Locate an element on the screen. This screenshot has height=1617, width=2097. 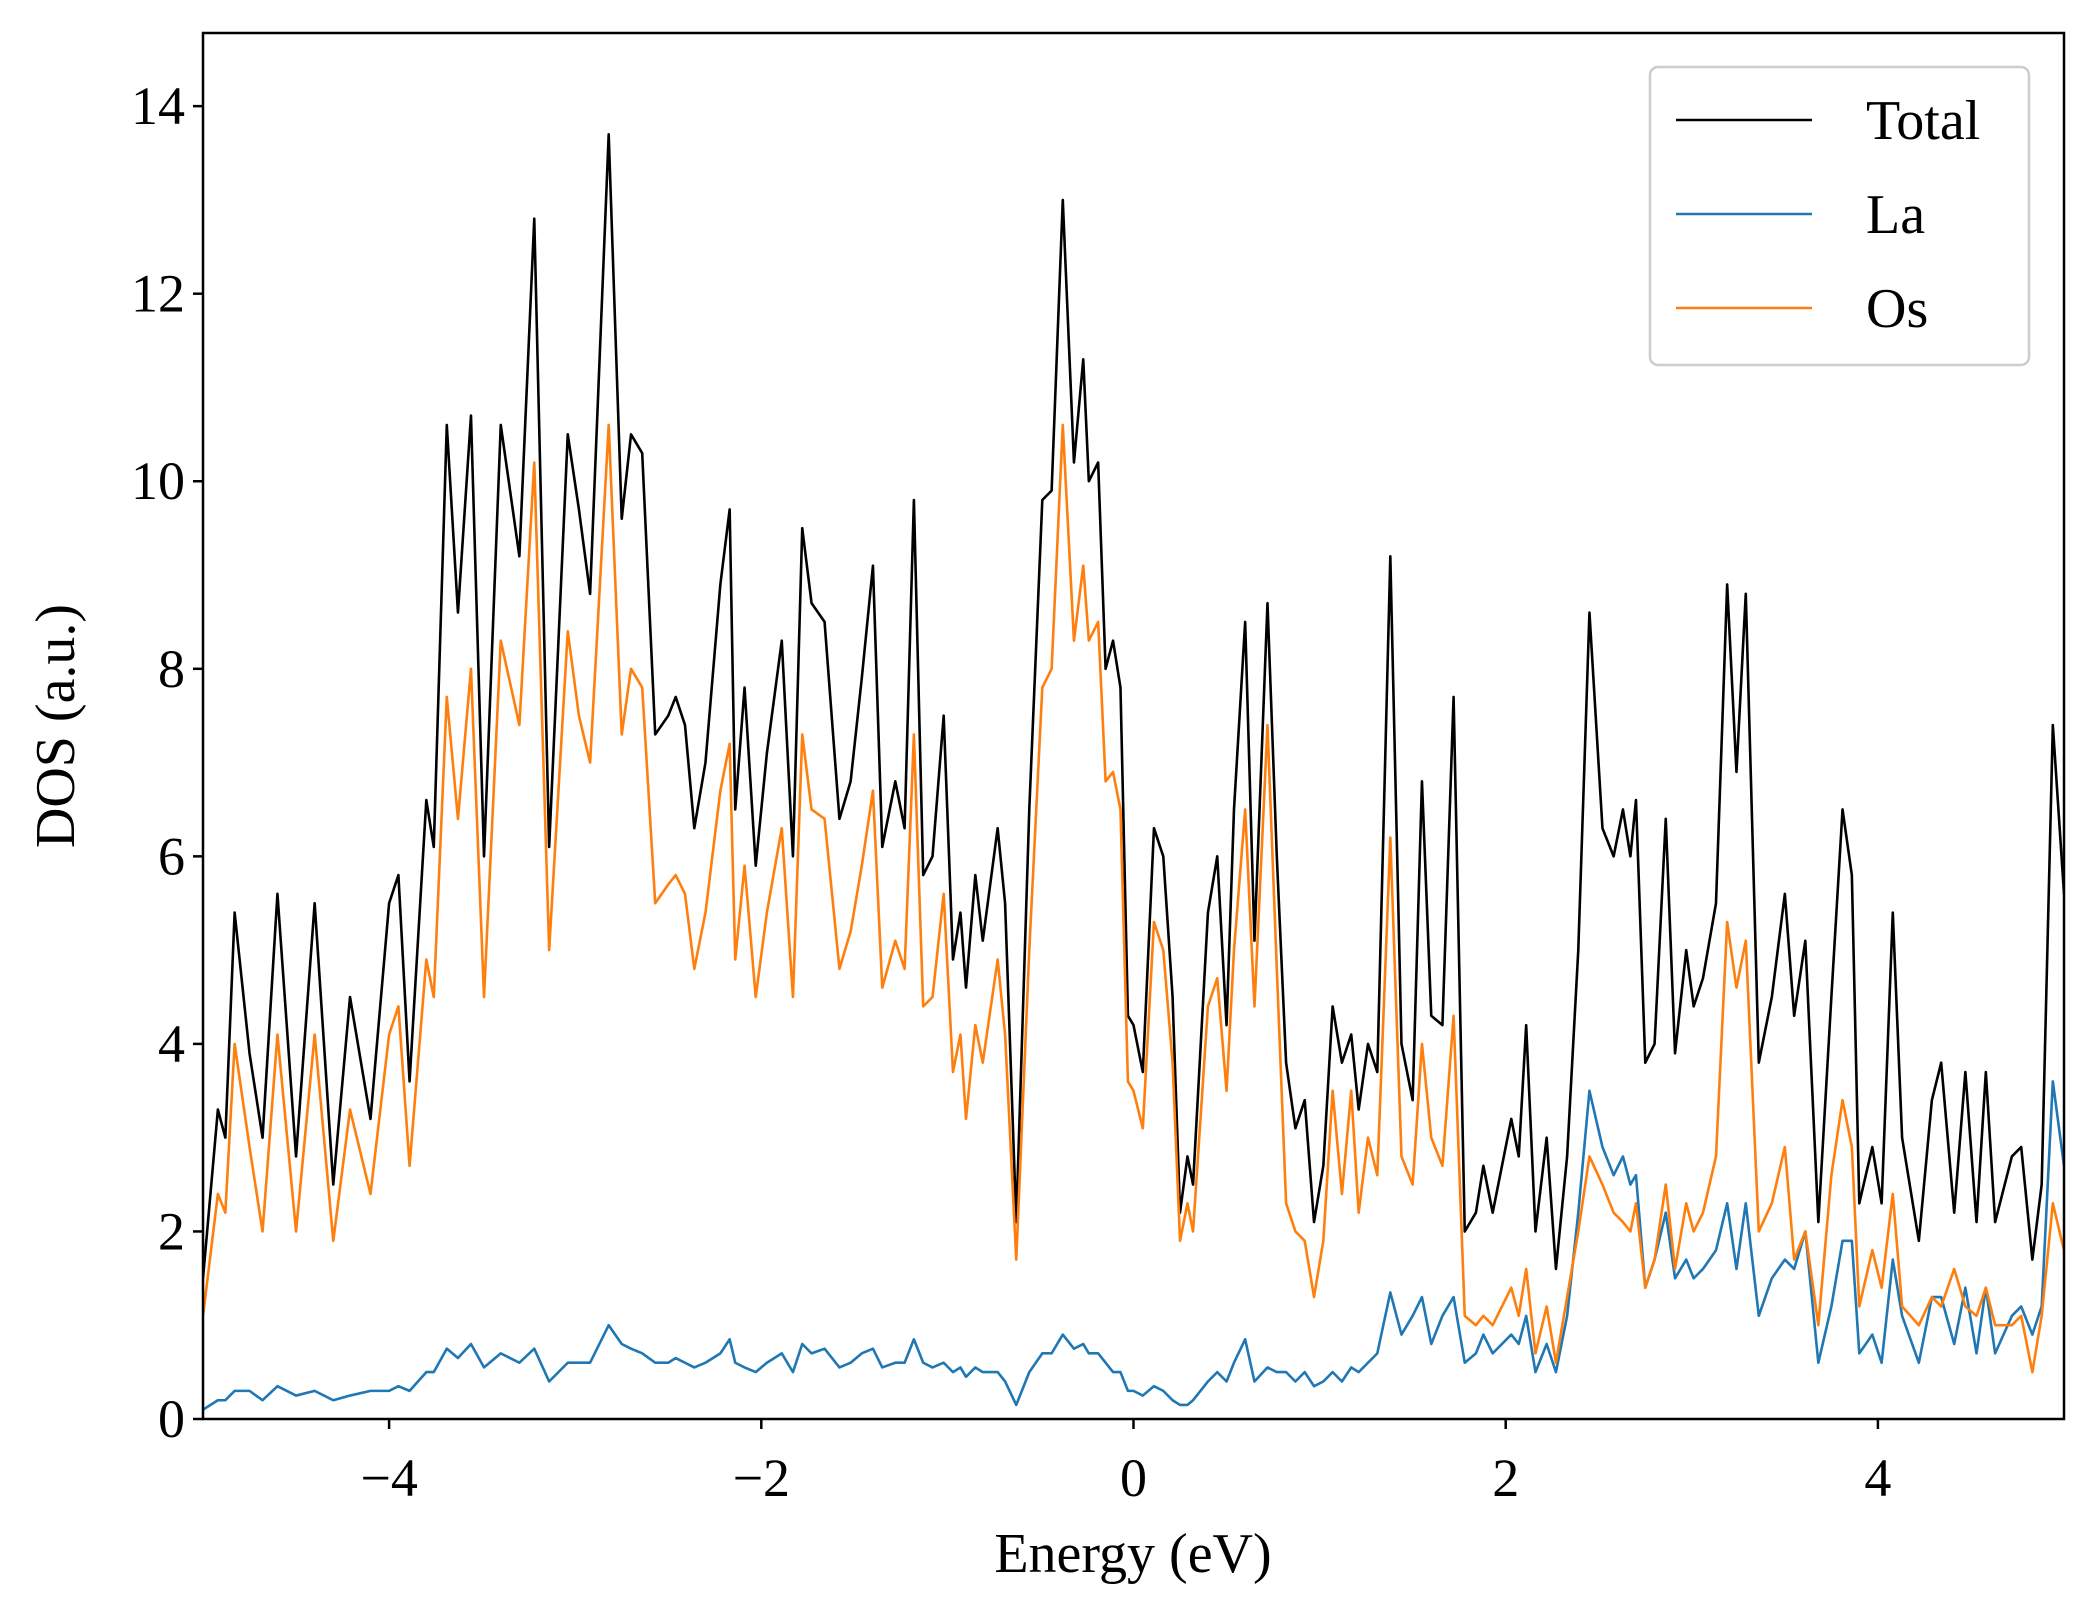
x-tick-label: −2 is located at coordinates (761, 1478).